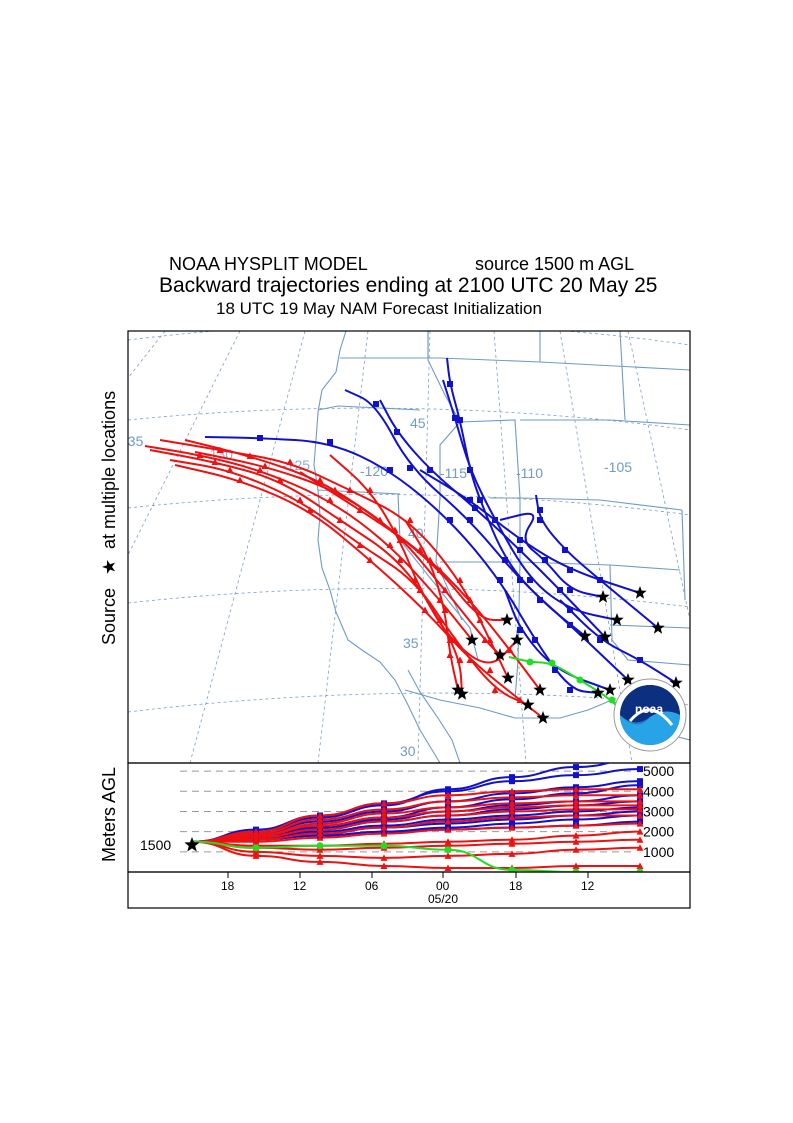 Image resolution: width=793 pixels, height=1123 pixels. I want to click on lat-label-30: 30, so click(408, 751).